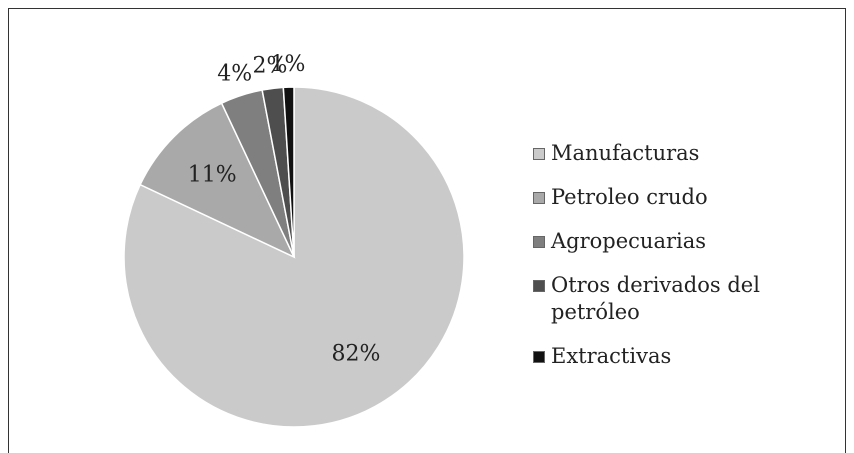  I want to click on legend-entry: Petroleo crudo, so click(668, 197).